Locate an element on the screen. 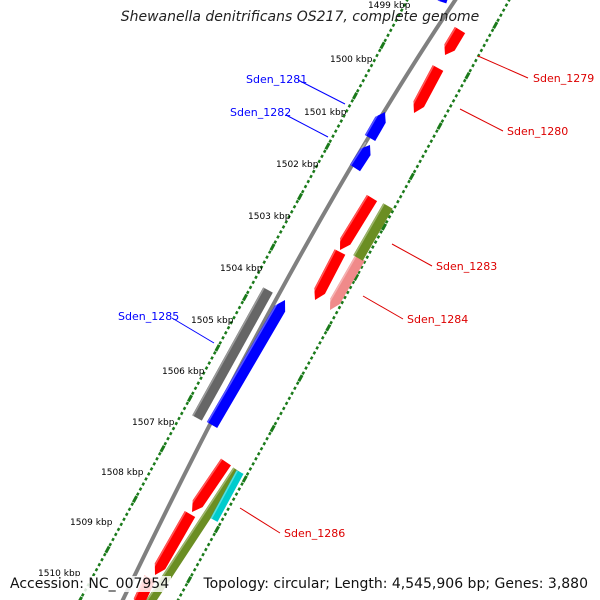 This screenshot has height=600, width=600. gene-label-sden-1283: Sden_1283 is located at coordinates (466, 266).